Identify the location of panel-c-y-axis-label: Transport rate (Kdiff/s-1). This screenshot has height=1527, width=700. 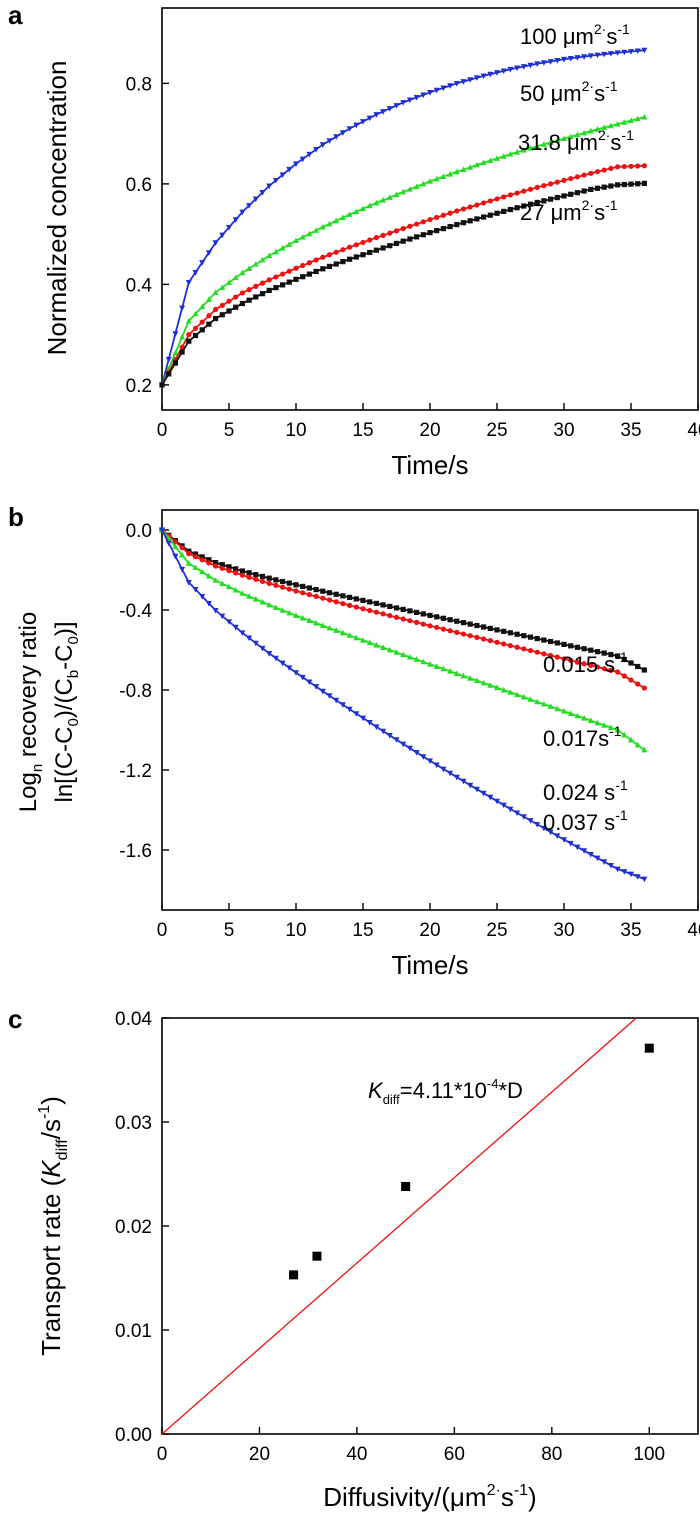
(53, 1226).